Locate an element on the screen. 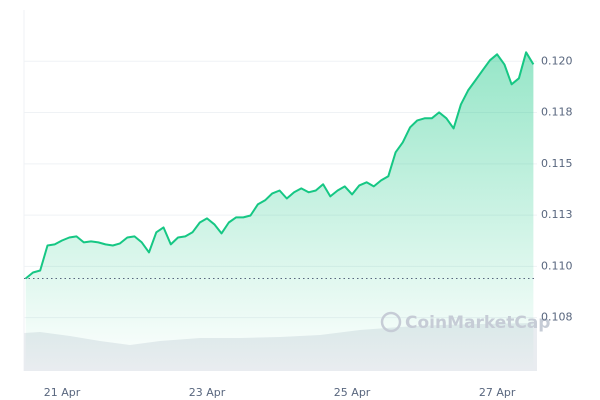  y-tick-label: 0.113 is located at coordinates (557, 214).